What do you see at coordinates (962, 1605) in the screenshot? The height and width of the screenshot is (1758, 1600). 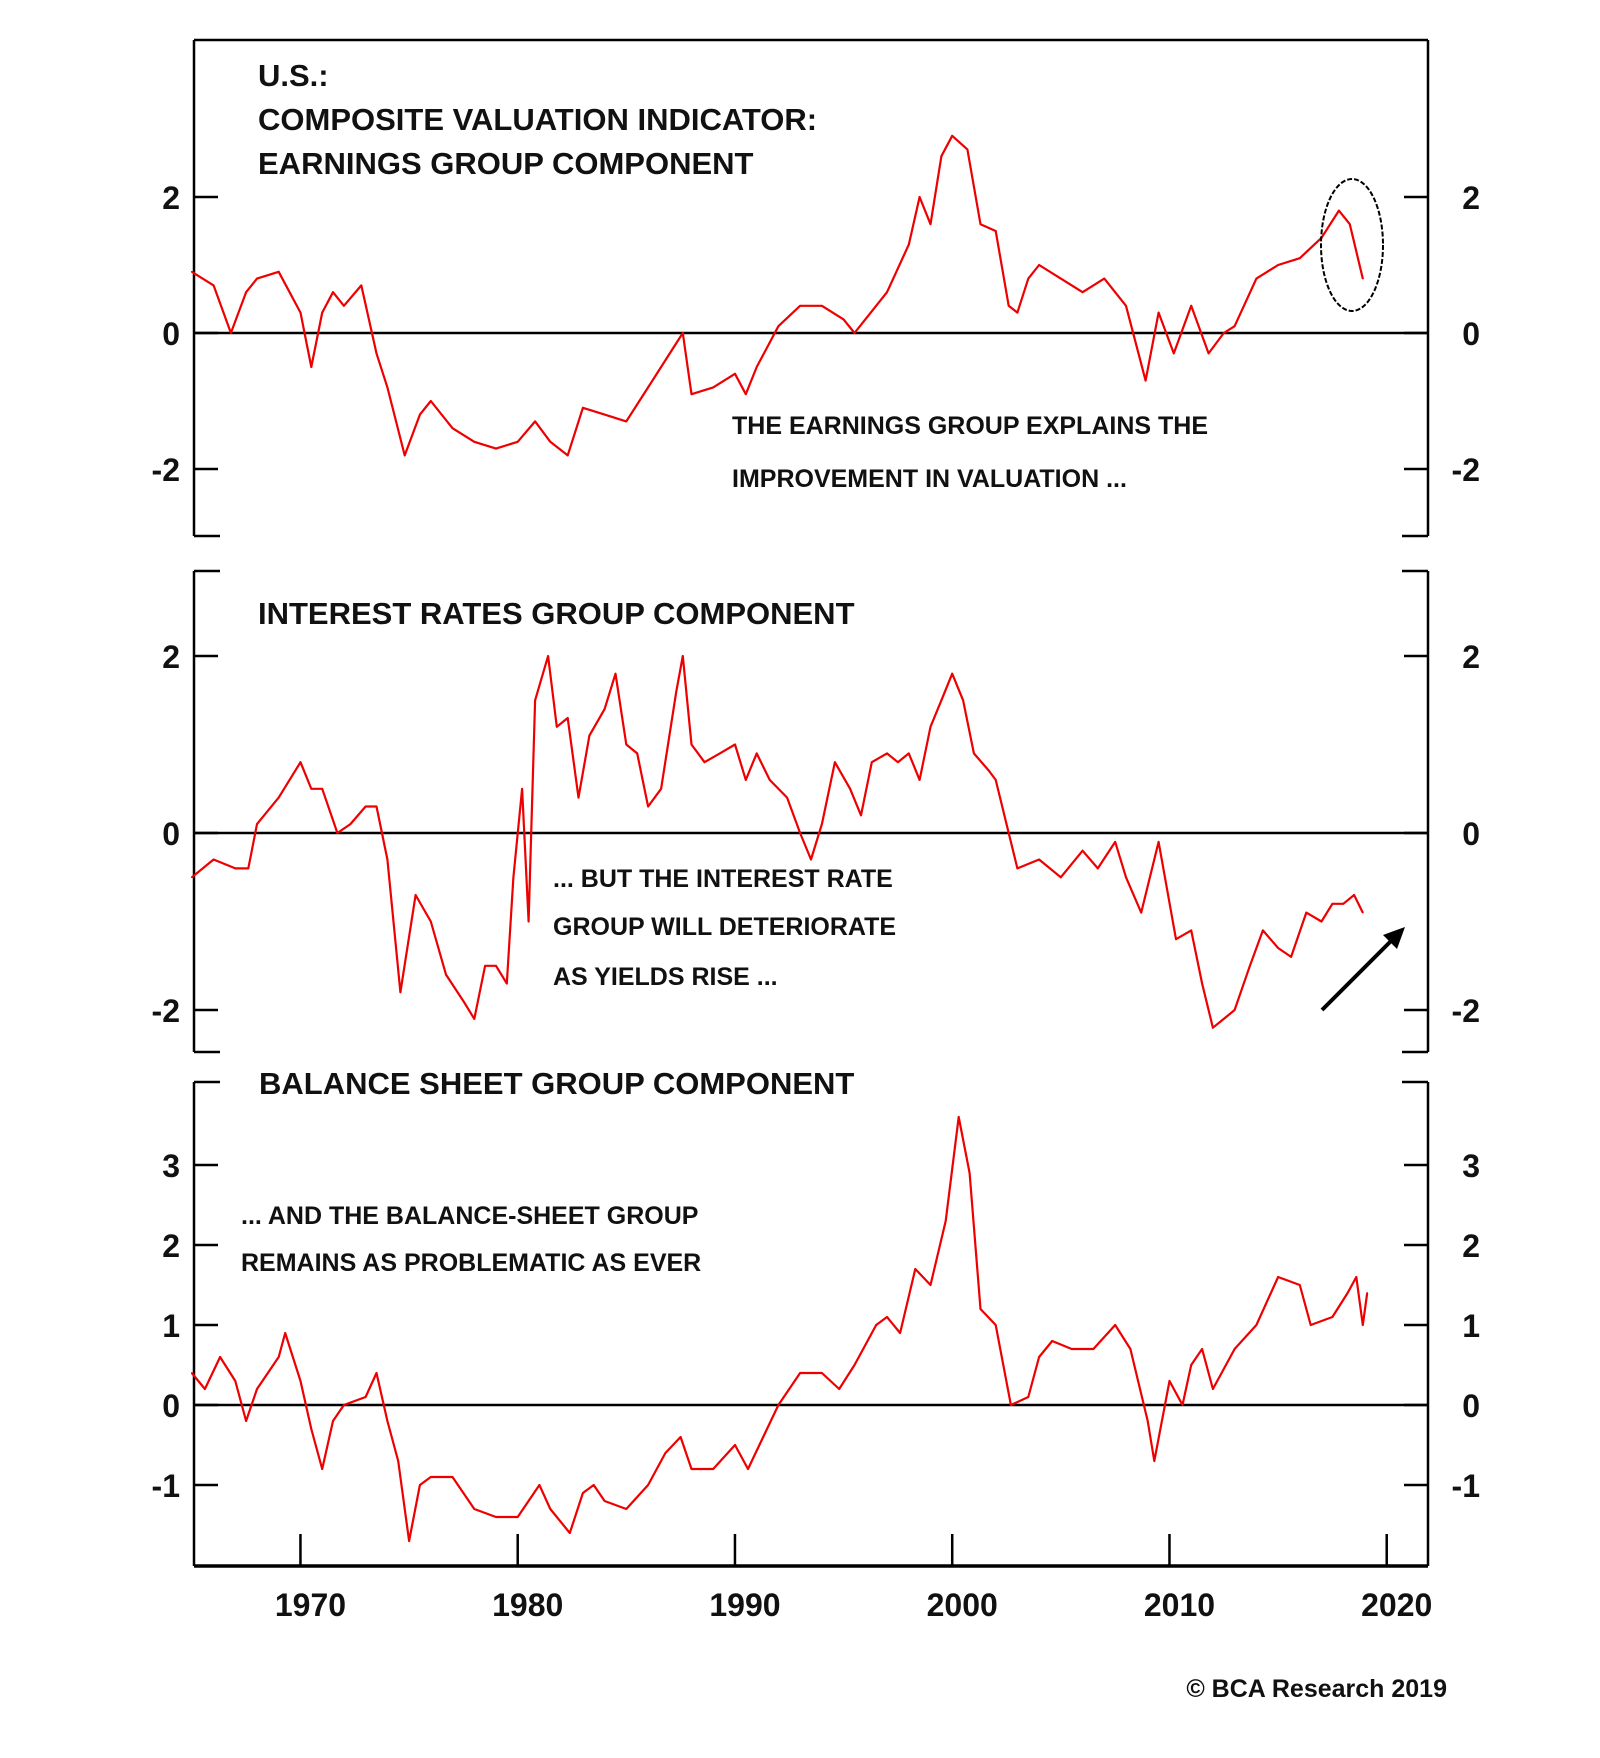 I see `x-tick-label: 2000` at bounding box center [962, 1605].